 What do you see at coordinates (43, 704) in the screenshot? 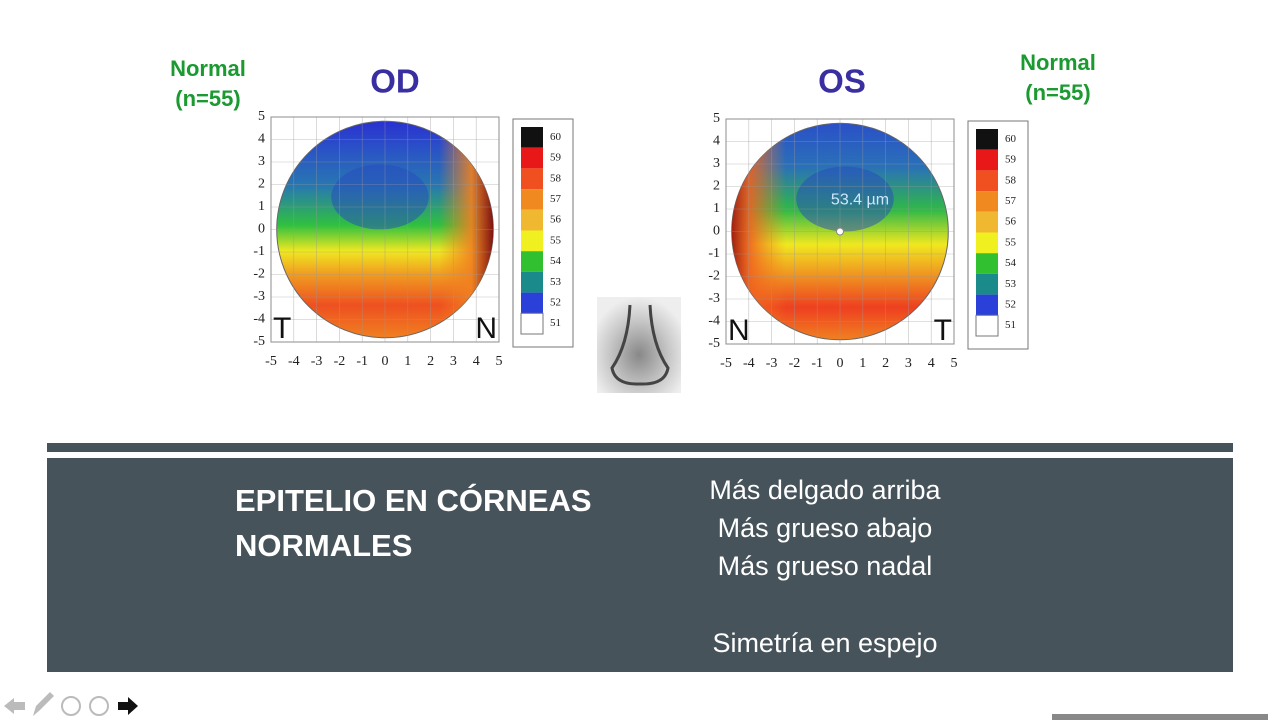
I see `pen-button` at bounding box center [43, 704].